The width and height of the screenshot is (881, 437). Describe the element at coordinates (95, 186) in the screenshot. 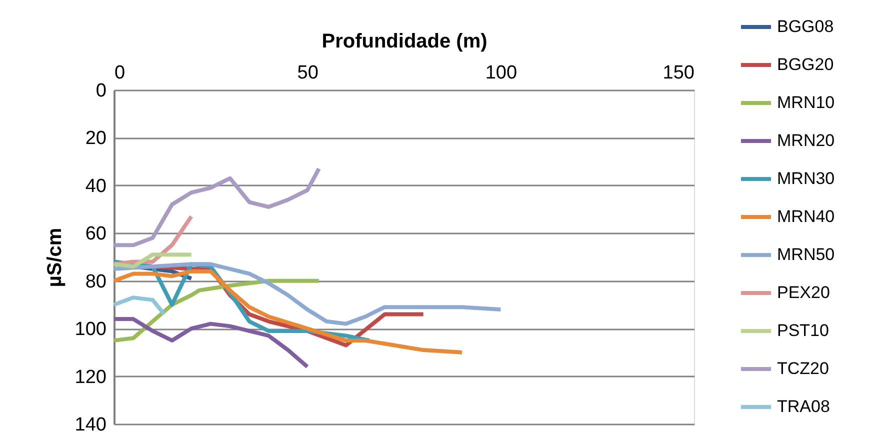

I see `y-tick-label: 40` at that location.